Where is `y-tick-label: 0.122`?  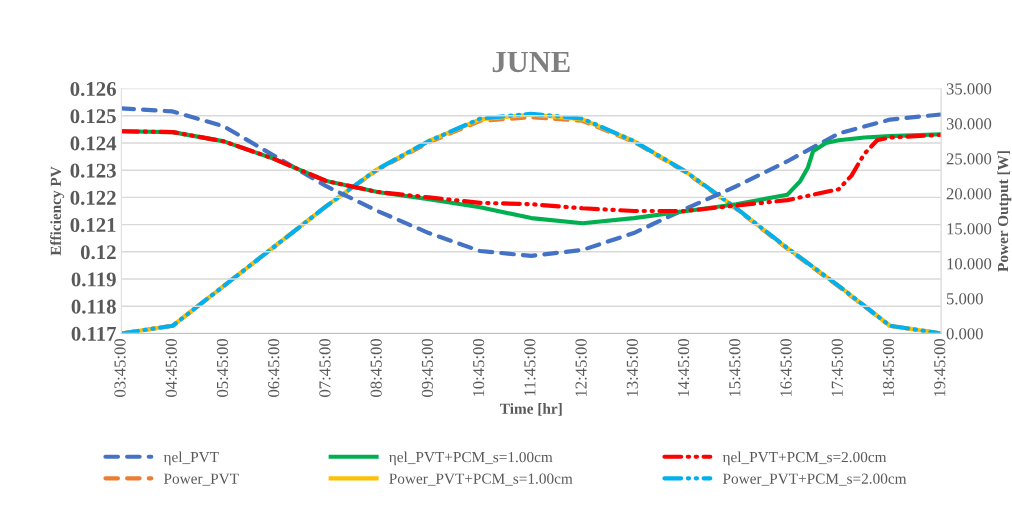 y-tick-label: 0.122 is located at coordinates (93, 197).